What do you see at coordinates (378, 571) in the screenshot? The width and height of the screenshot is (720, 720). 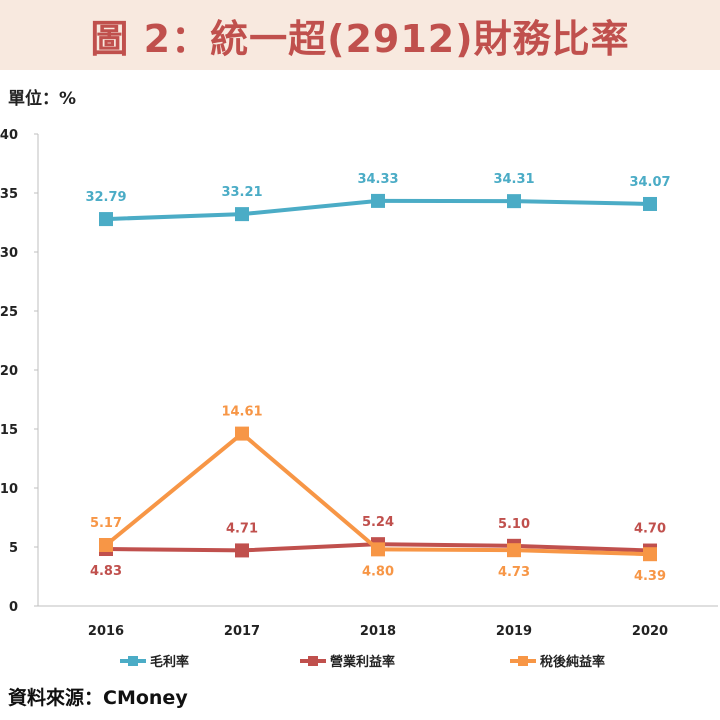 I see `data-label: 4.80` at bounding box center [378, 571].